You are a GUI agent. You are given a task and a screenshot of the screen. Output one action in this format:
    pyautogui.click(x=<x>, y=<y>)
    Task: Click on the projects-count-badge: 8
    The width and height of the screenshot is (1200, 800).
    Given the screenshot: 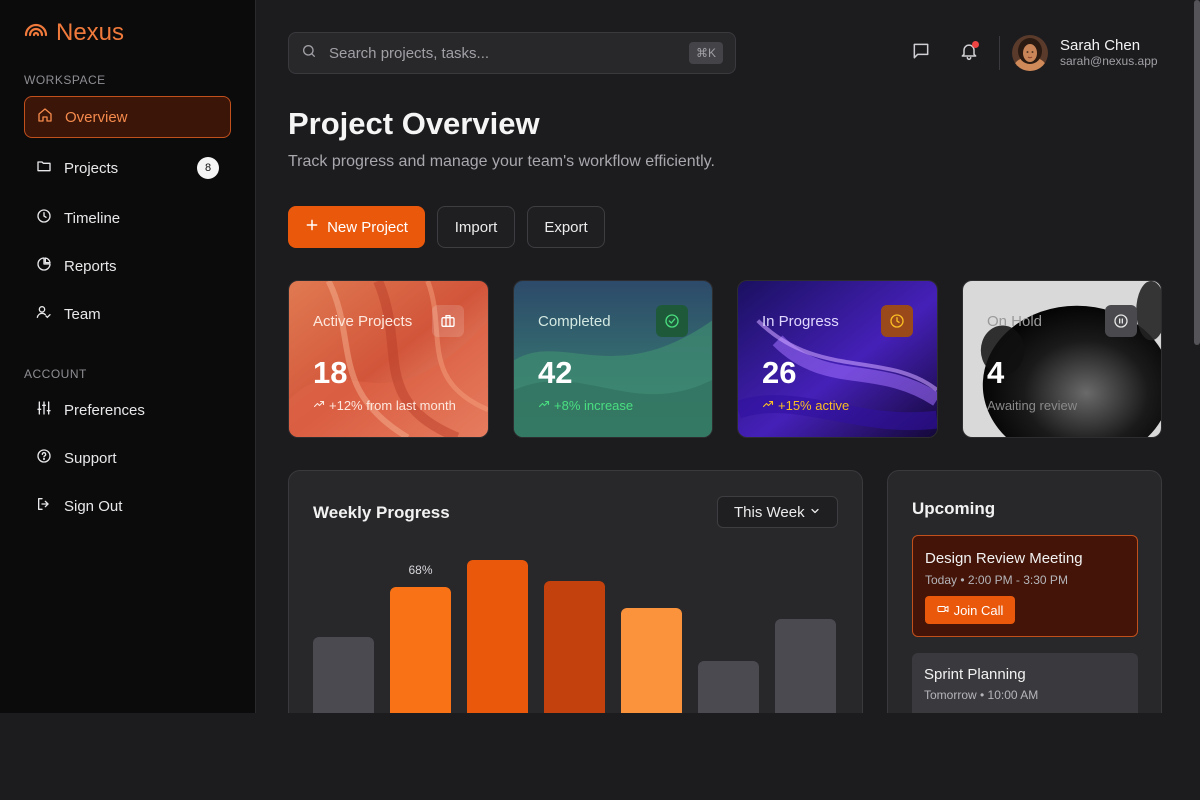 What is the action you would take?
    pyautogui.click(x=208, y=168)
    